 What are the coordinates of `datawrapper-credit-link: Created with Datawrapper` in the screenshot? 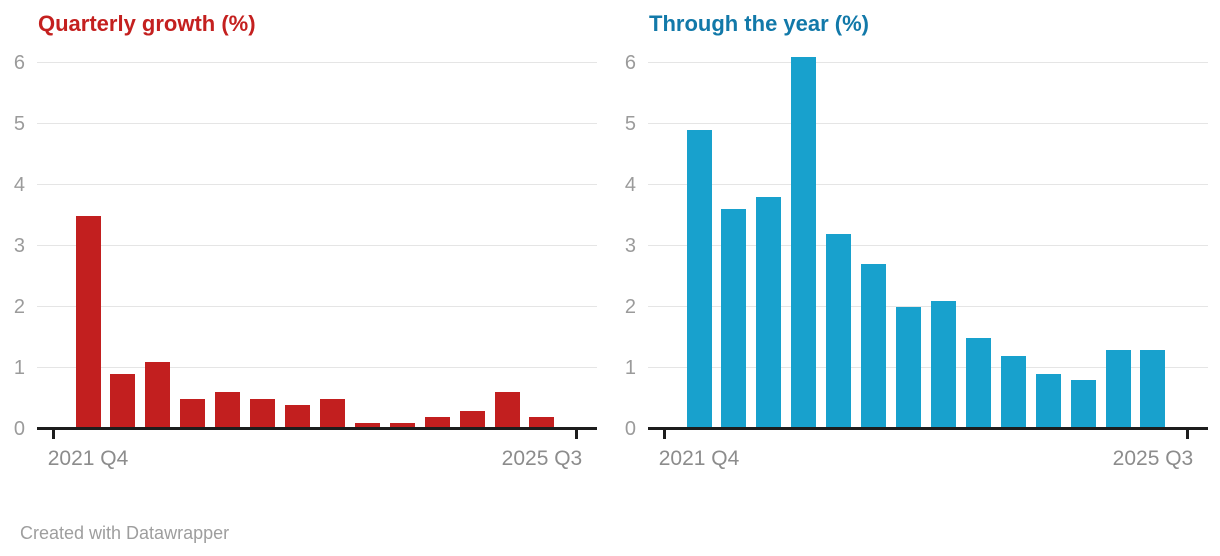 It's located at (125, 533).